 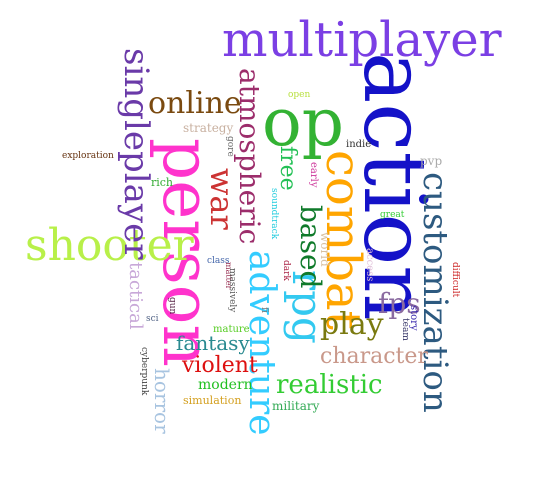 What do you see at coordinates (362, 40) in the screenshot?
I see `word-multiplayer: multiplayer` at bounding box center [362, 40].